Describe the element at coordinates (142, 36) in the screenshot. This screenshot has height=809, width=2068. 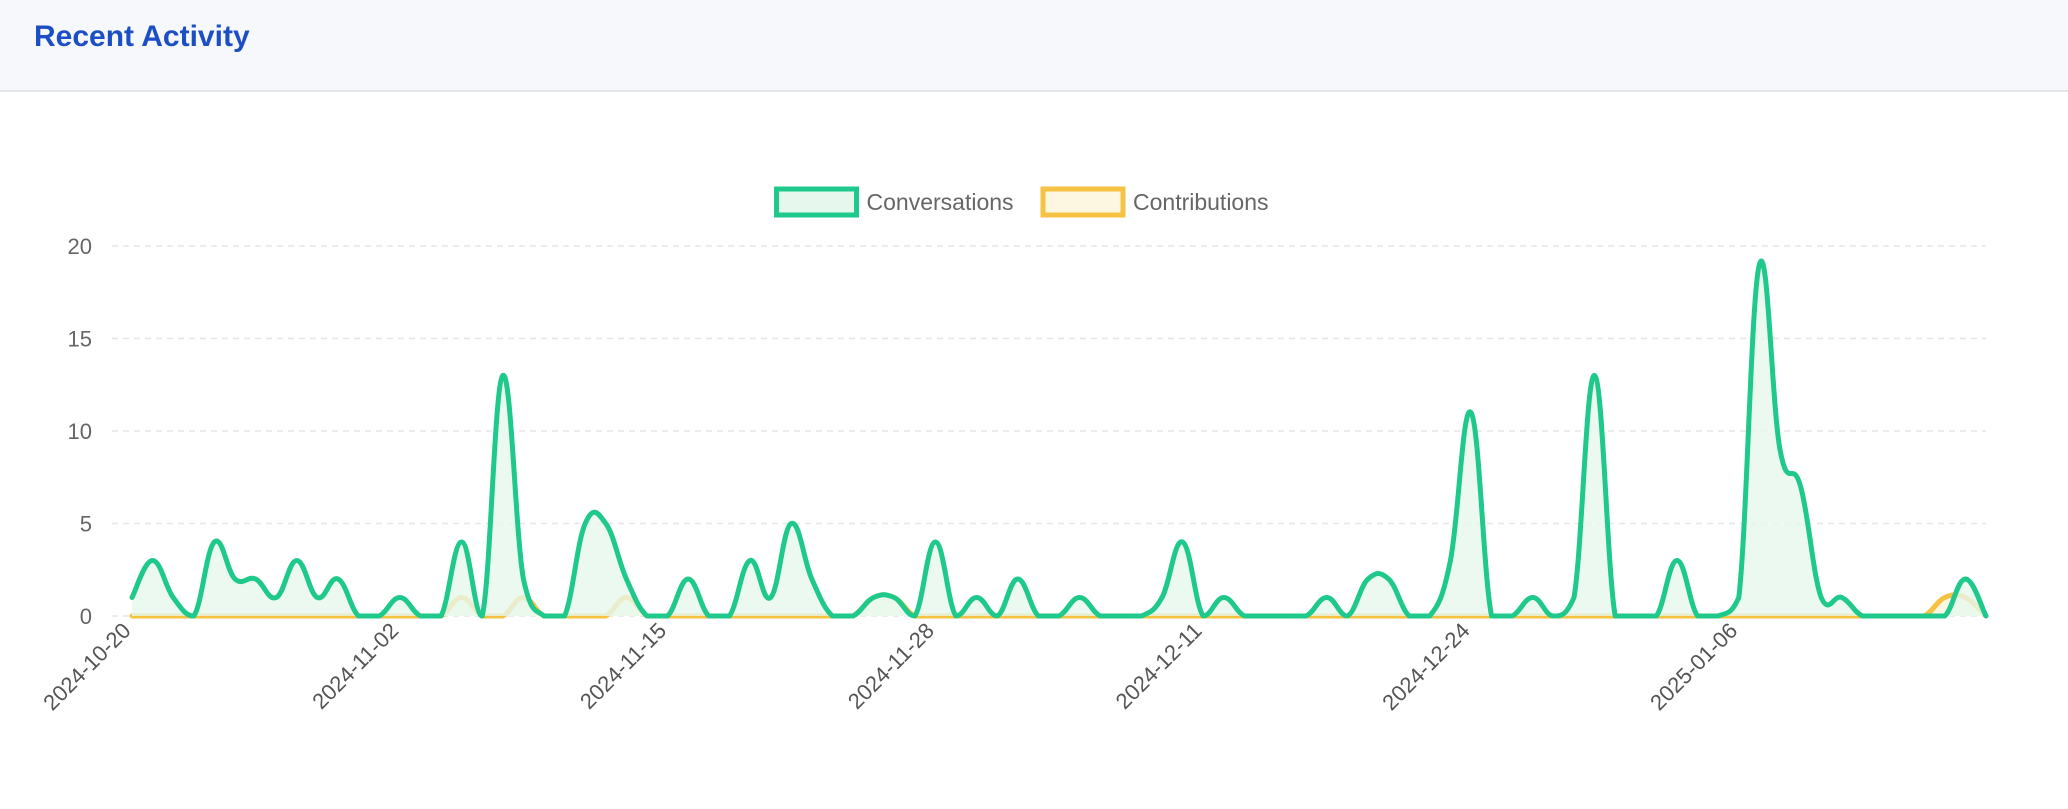
I see `page-title: Recent Activity` at that location.